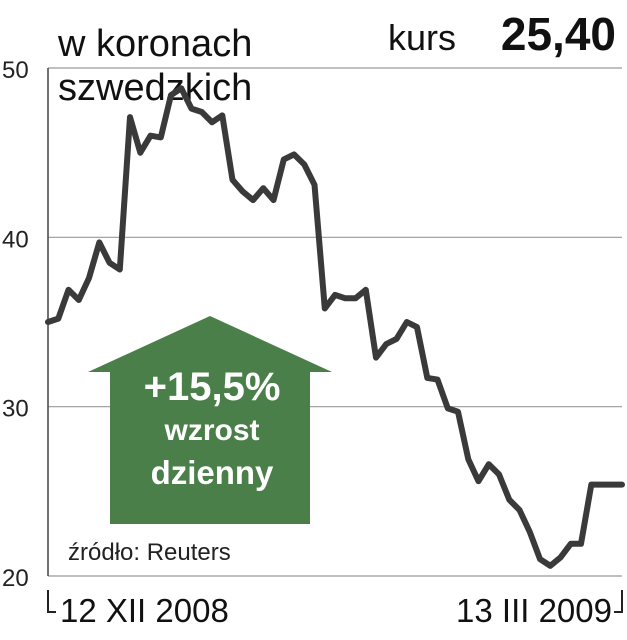 This screenshot has height=640, width=627. Describe the element at coordinates (335, 601) in the screenshot. I see `x-axis-bracket` at that location.